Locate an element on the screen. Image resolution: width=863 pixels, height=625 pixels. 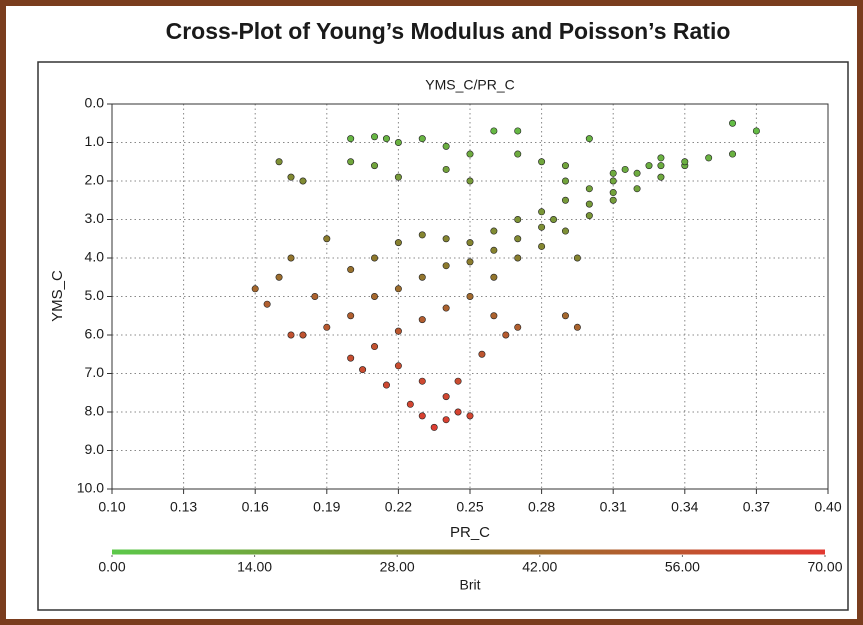
y-tick-label: 3.0 is located at coordinates (95, 218).